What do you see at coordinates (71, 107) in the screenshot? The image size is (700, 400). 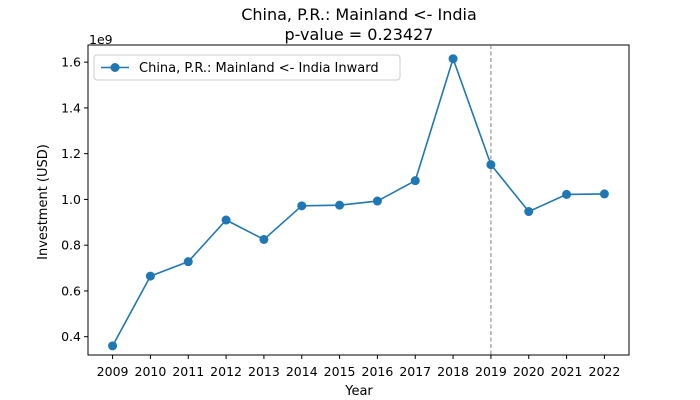 I see `y-tick-label: 1.4` at bounding box center [71, 107].